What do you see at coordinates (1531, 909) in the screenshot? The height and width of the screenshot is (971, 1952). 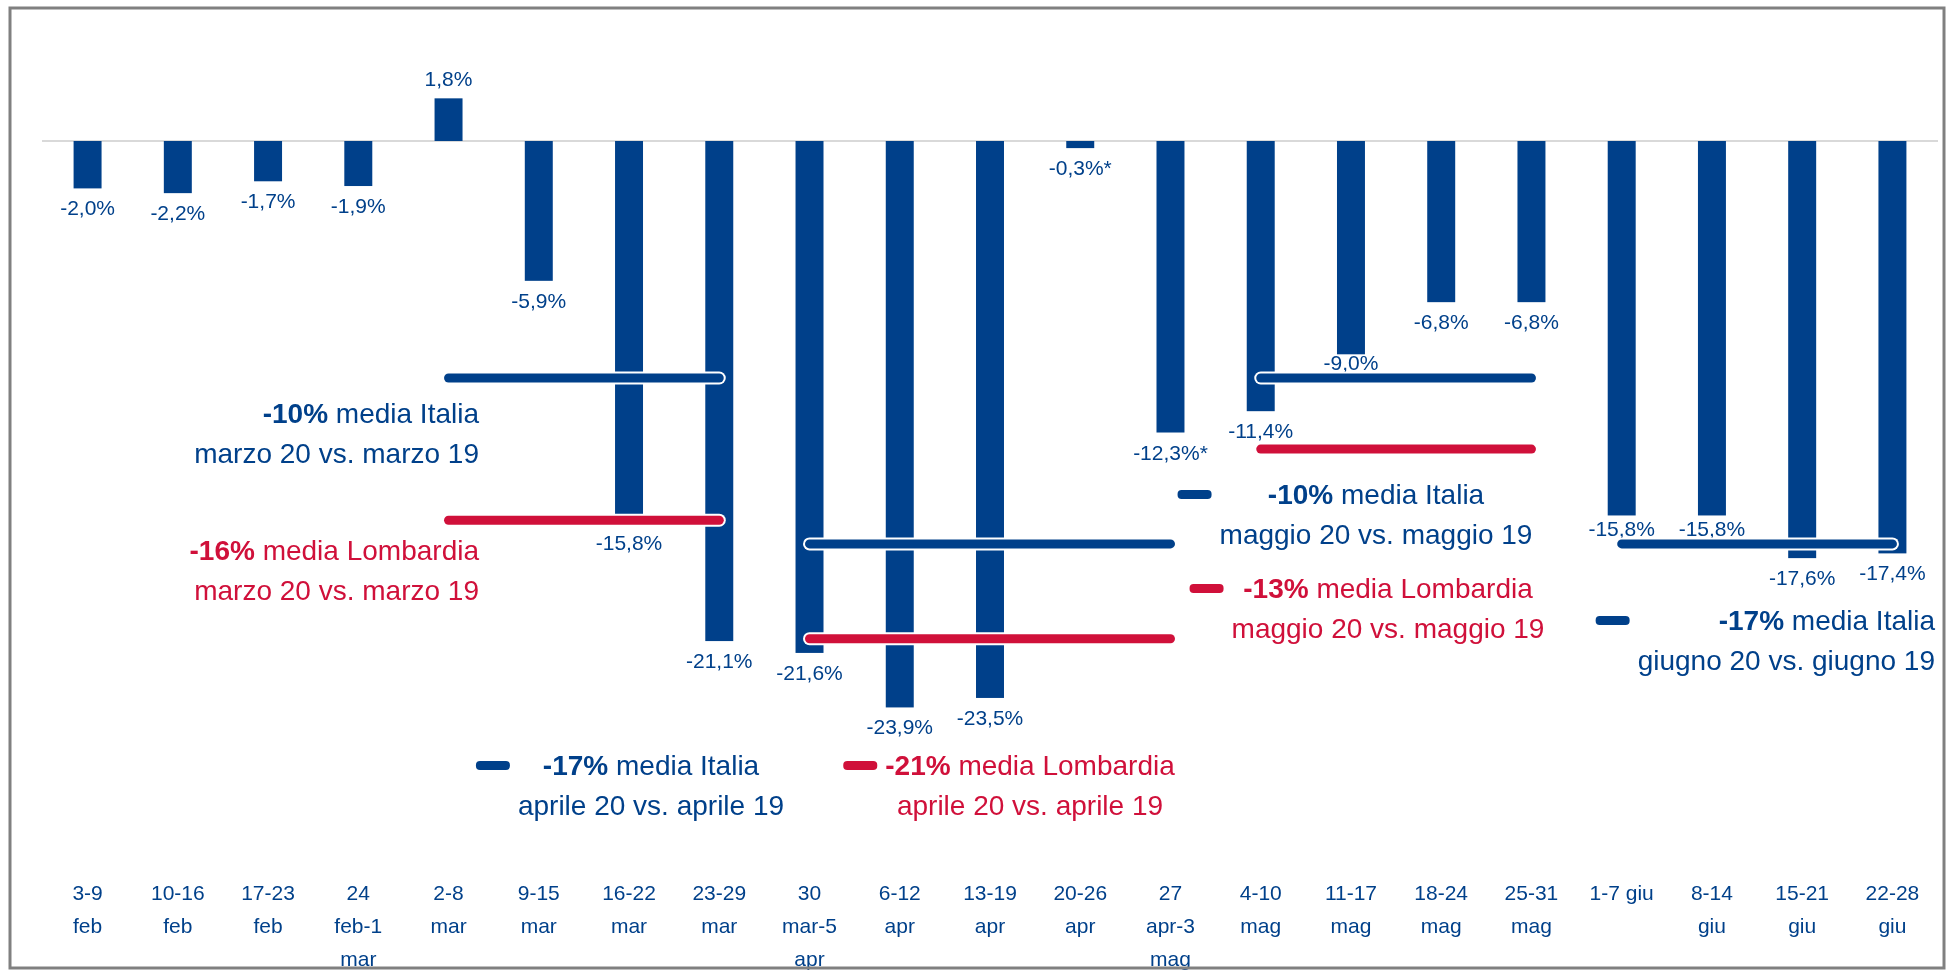 I see `x-tick-label: 25-31 mag` at bounding box center [1531, 909].